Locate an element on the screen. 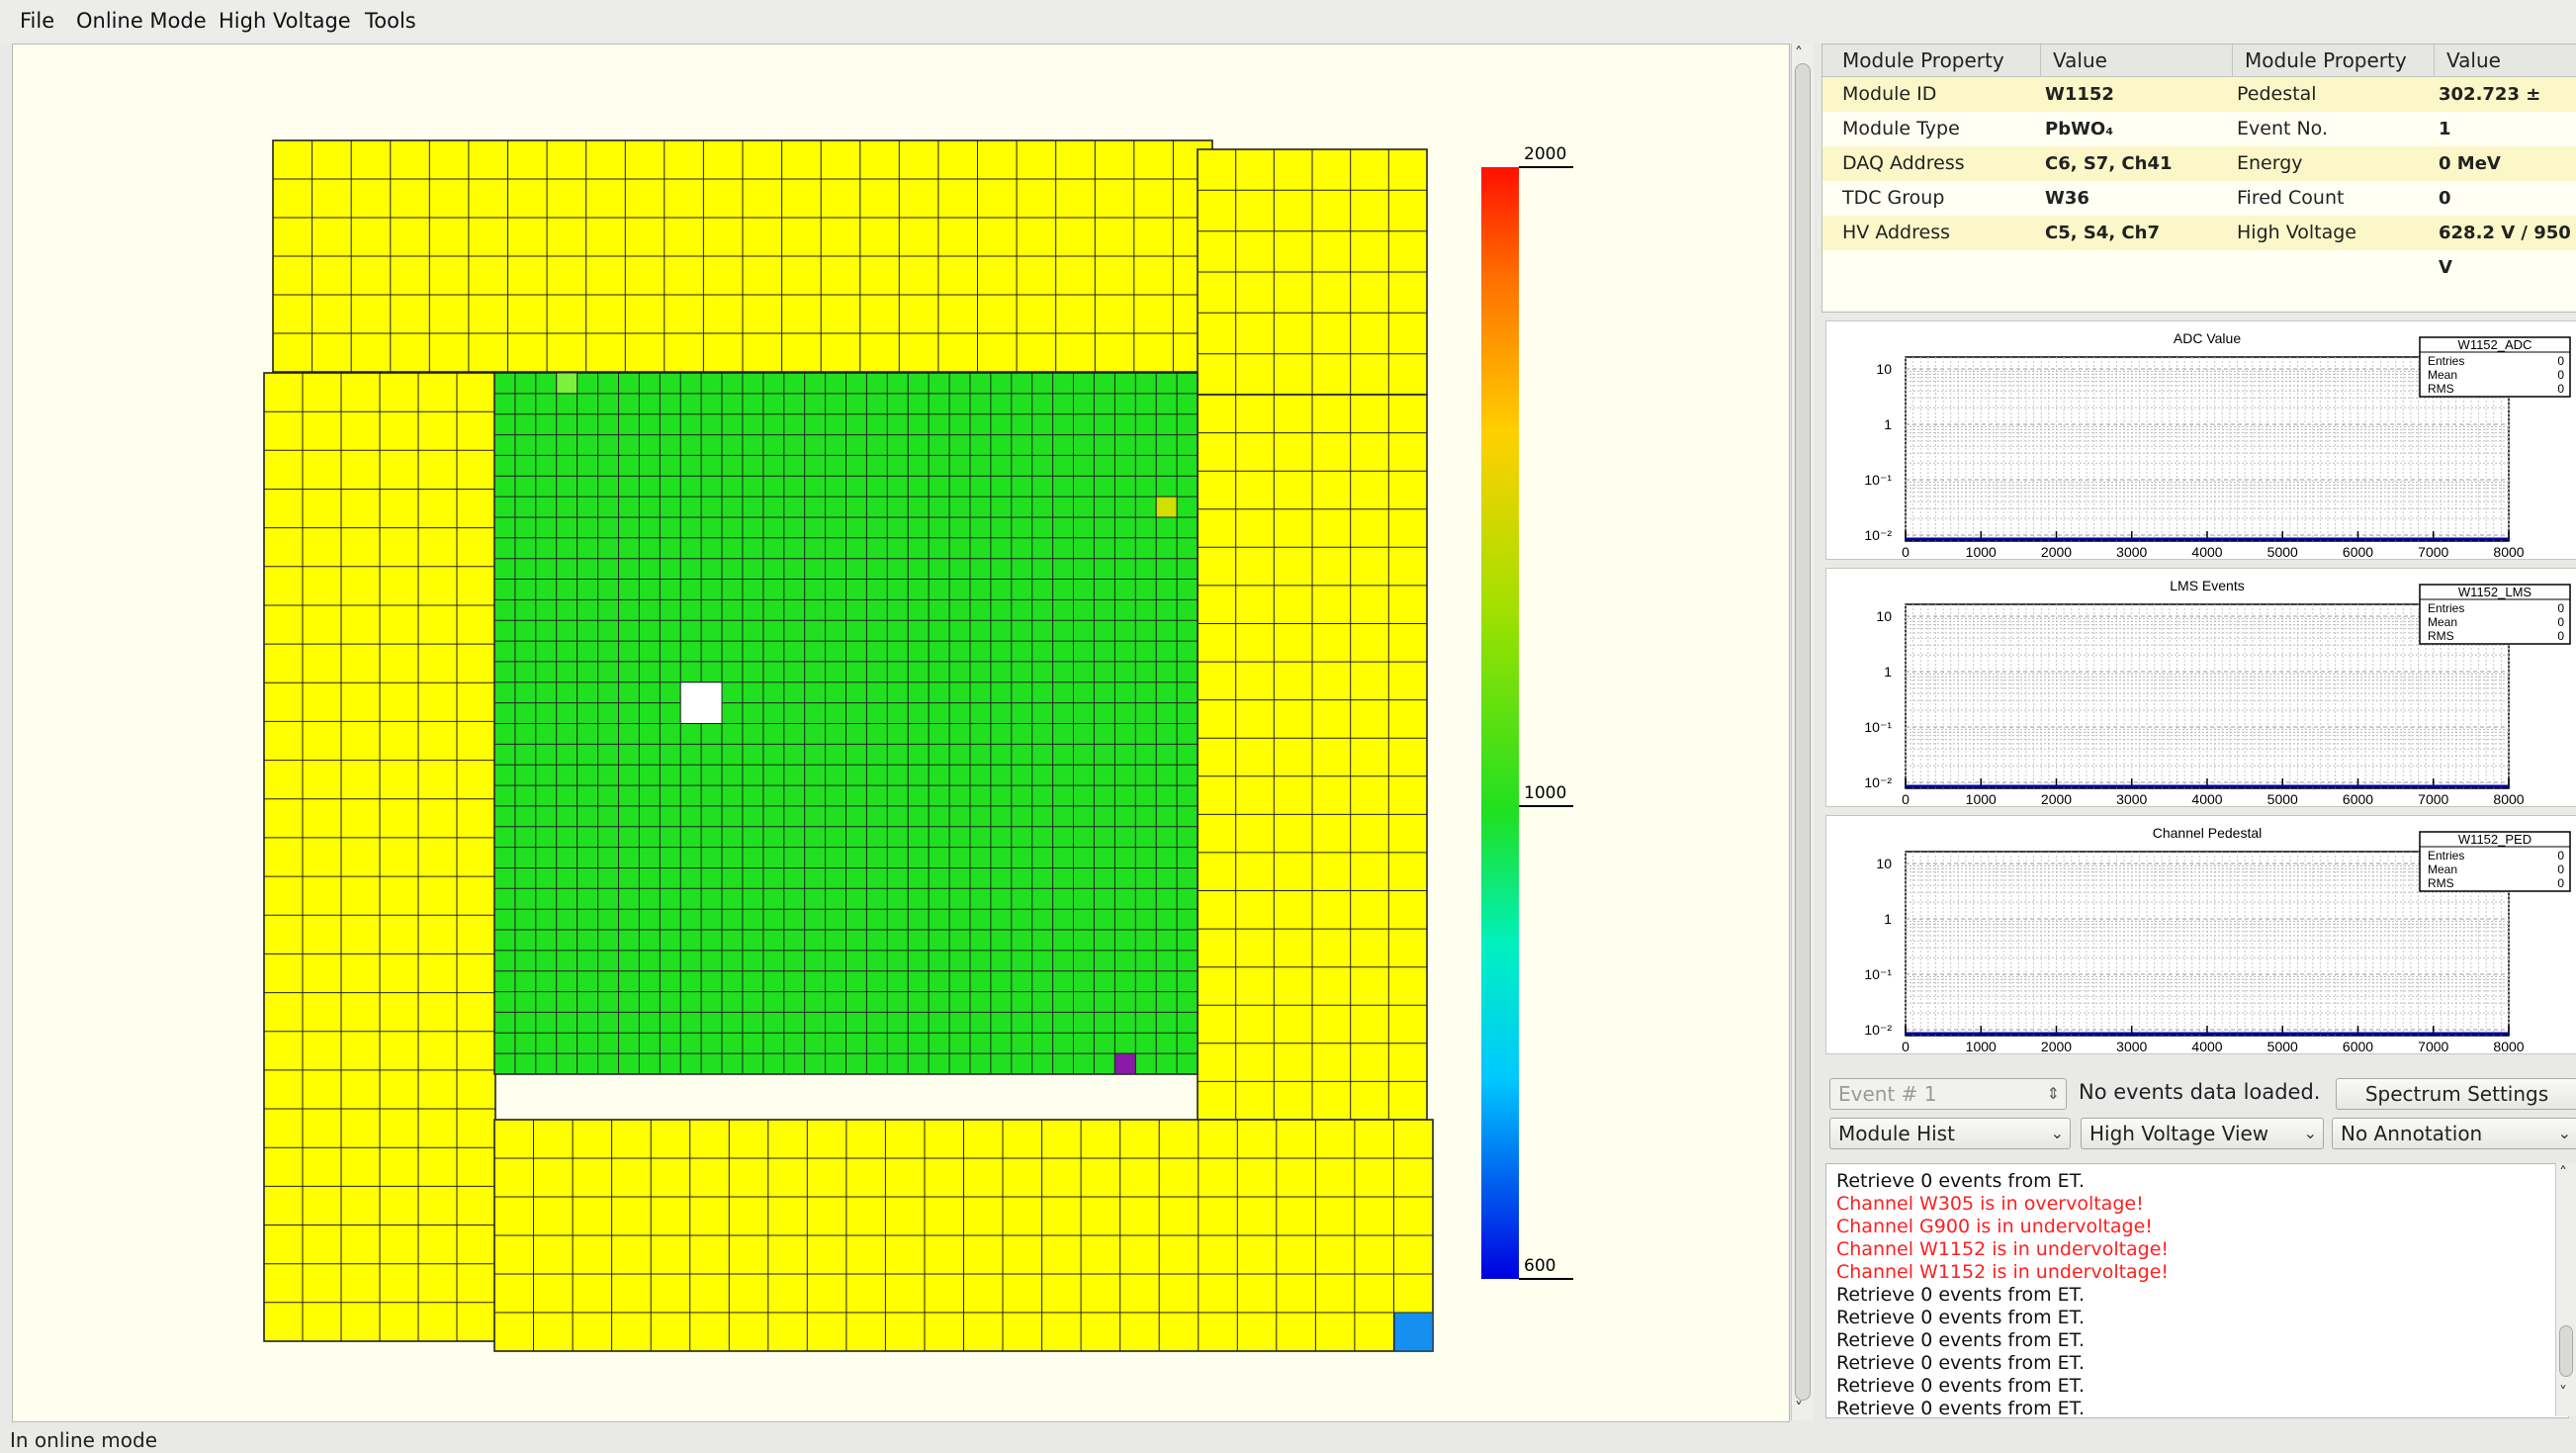 This screenshot has width=2576, height=1453. x-tick-label: 0 is located at coordinates (1906, 551).